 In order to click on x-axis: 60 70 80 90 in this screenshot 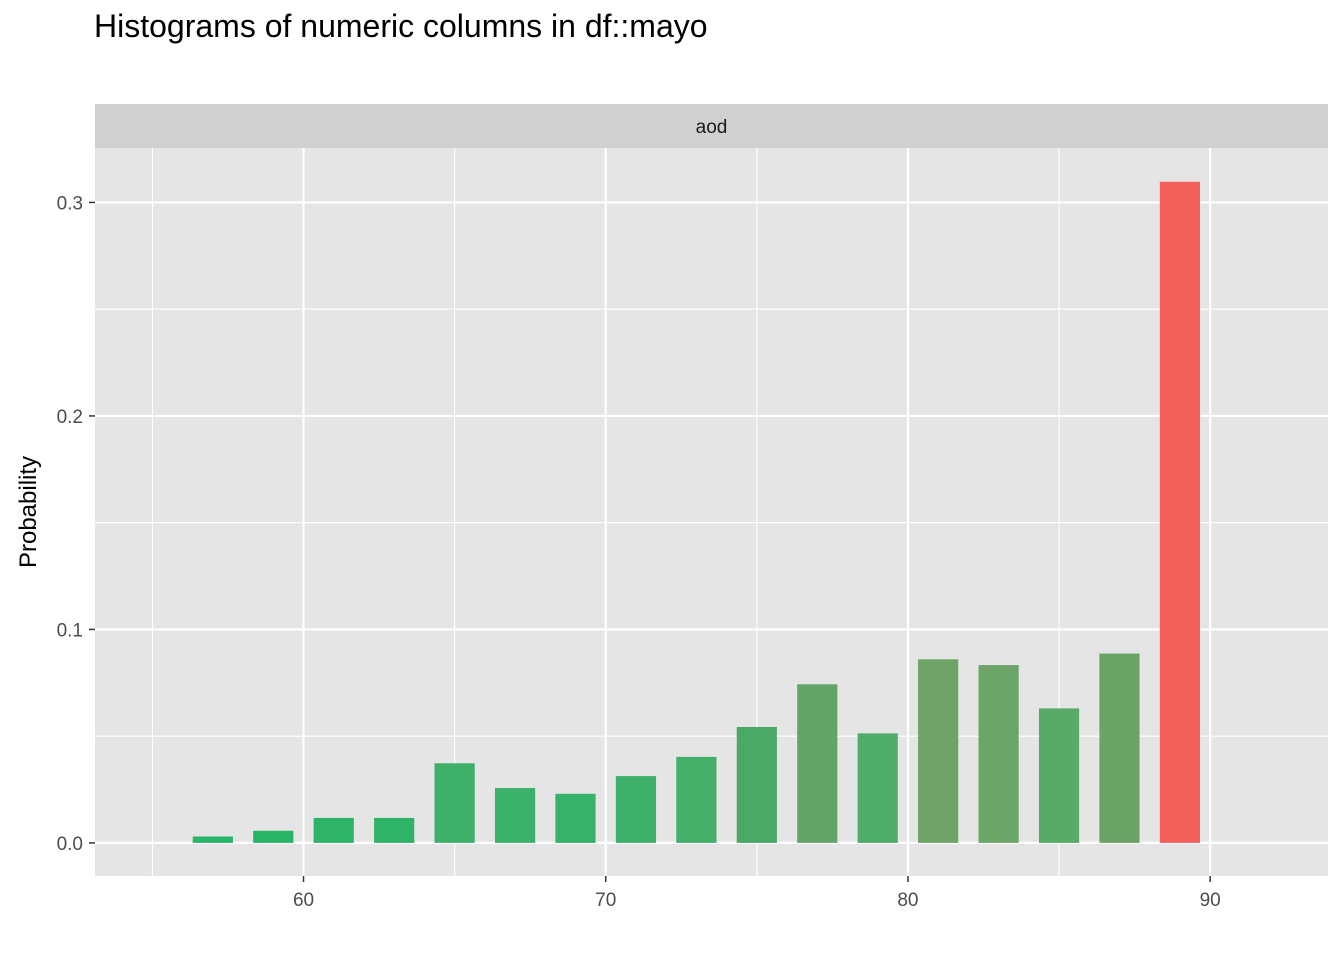, I will do `click(757, 893)`.